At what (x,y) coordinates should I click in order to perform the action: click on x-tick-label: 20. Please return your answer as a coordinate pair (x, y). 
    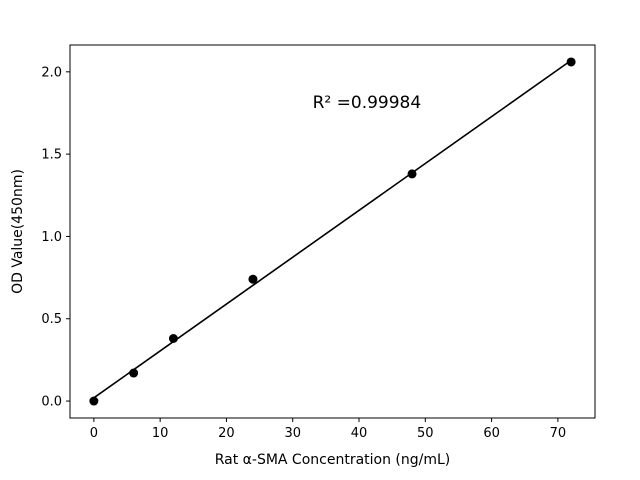
    Looking at the image, I should click on (226, 433).